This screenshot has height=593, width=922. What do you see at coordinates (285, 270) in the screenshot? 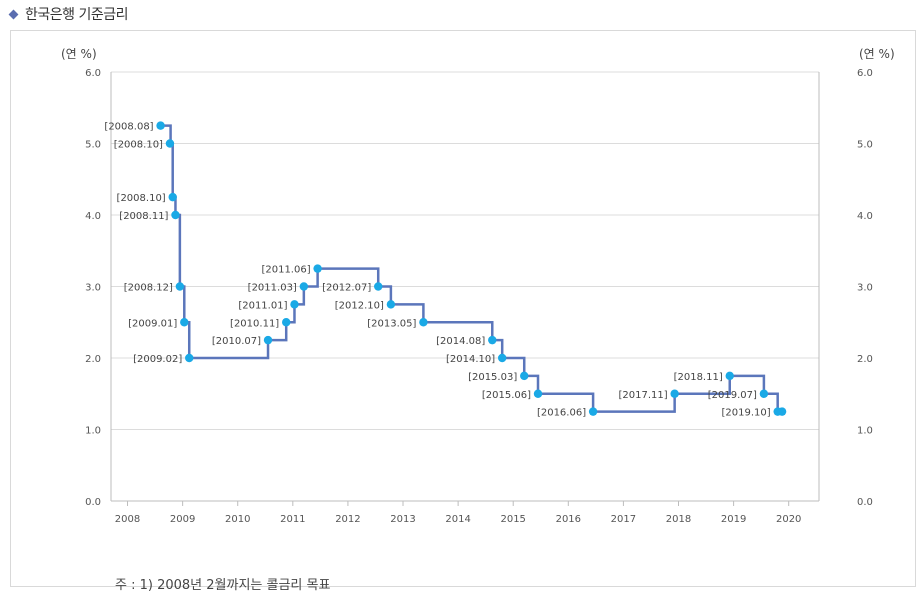
I see `data-point-label: [2011.06]` at bounding box center [285, 270].